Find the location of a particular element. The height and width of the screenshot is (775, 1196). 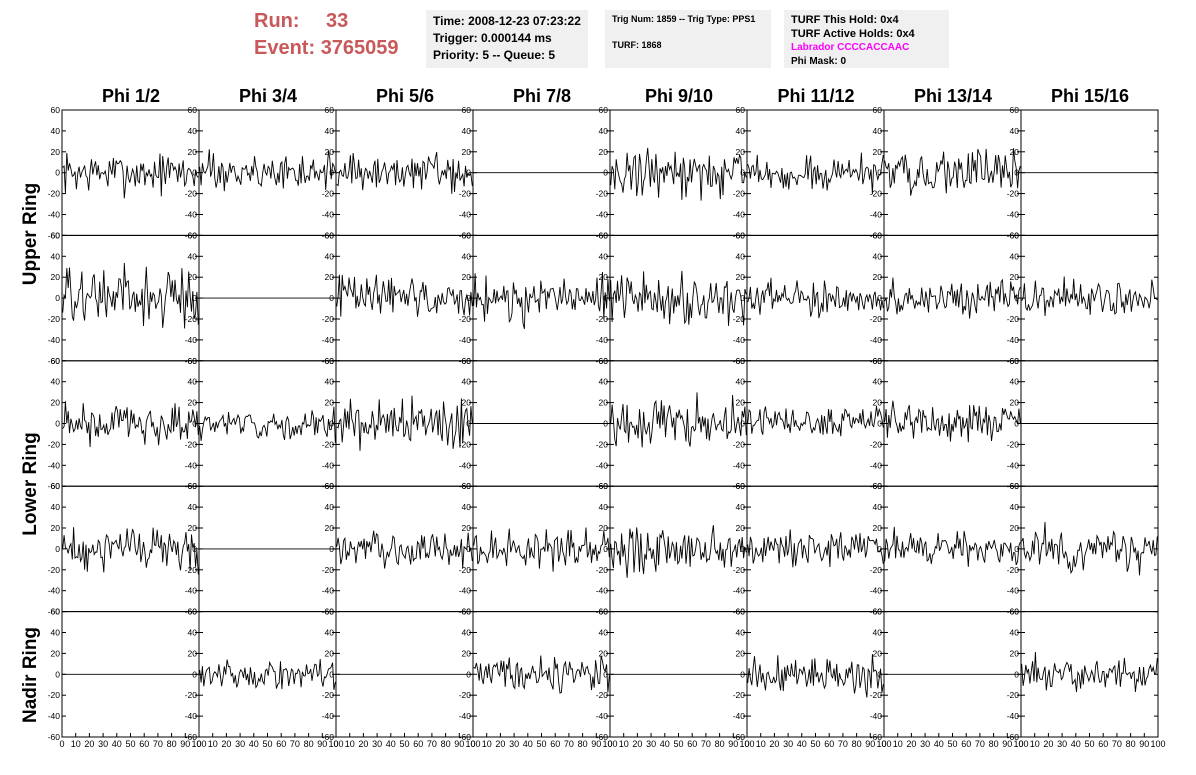

panel-r3-c0: 60 40 20 0 -20 -40 -60 is located at coordinates (124, 549).